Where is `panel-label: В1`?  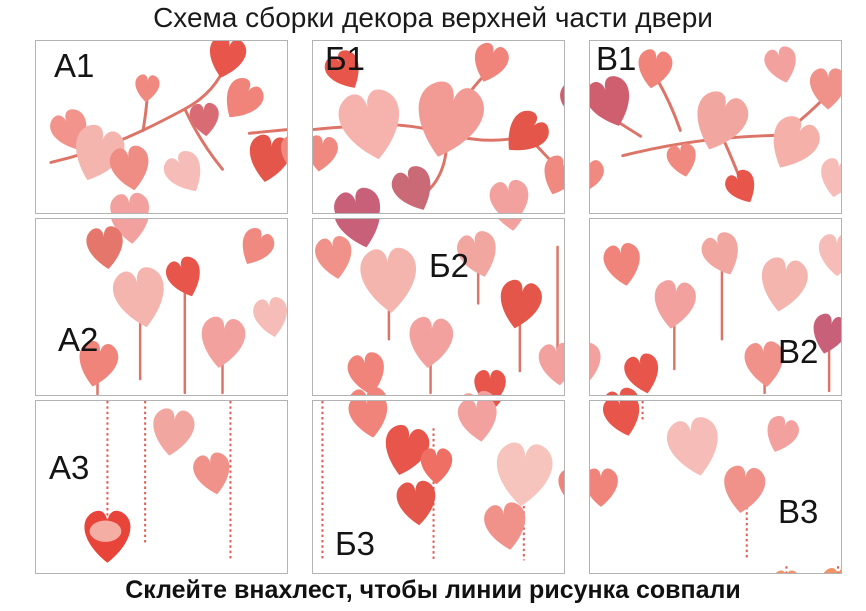
panel-label: В1 is located at coordinates (616, 58).